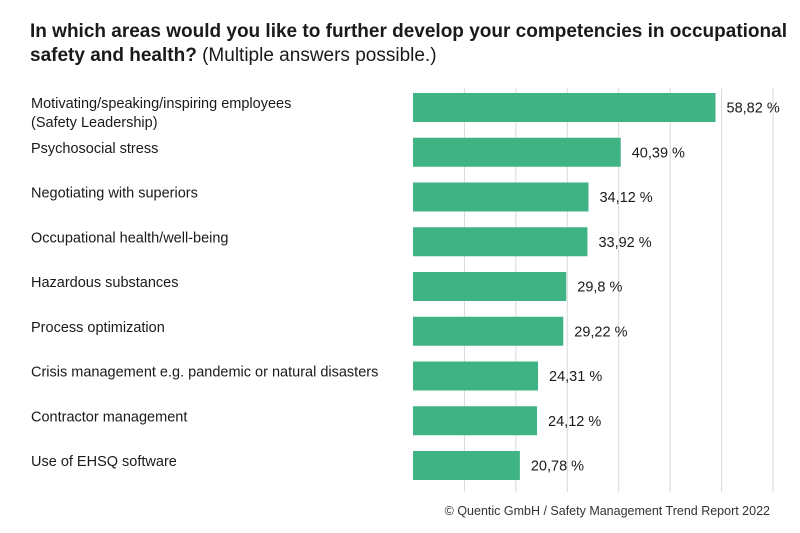 Image resolution: width=800 pixels, height=533 pixels. I want to click on category-label-line: Contractor management, so click(109, 417).